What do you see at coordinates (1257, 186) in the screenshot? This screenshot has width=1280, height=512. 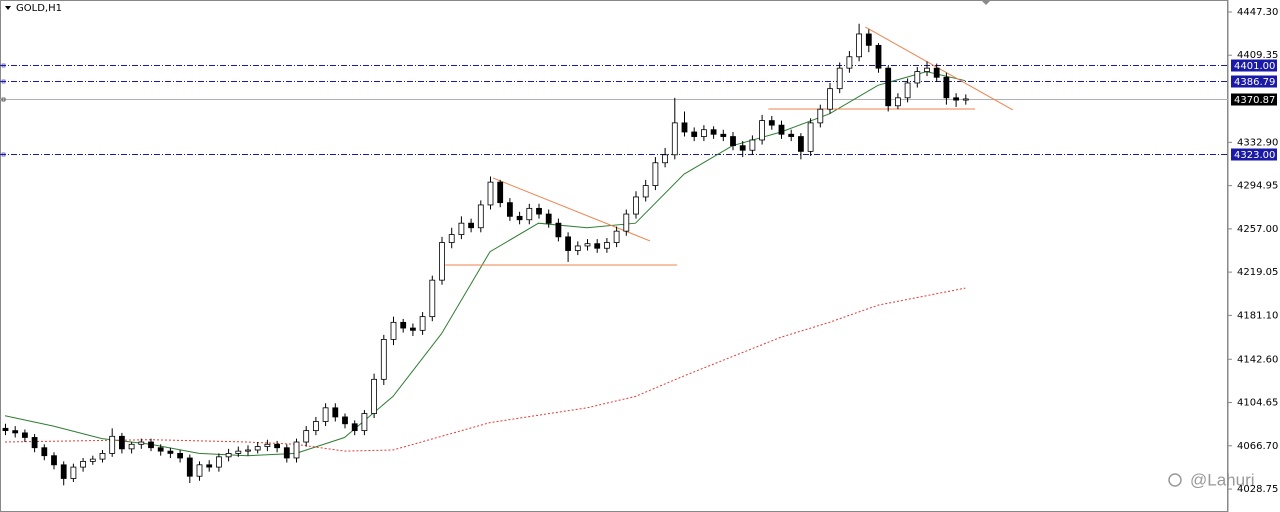 I see `y-tick-label: 4294.95` at bounding box center [1257, 186].